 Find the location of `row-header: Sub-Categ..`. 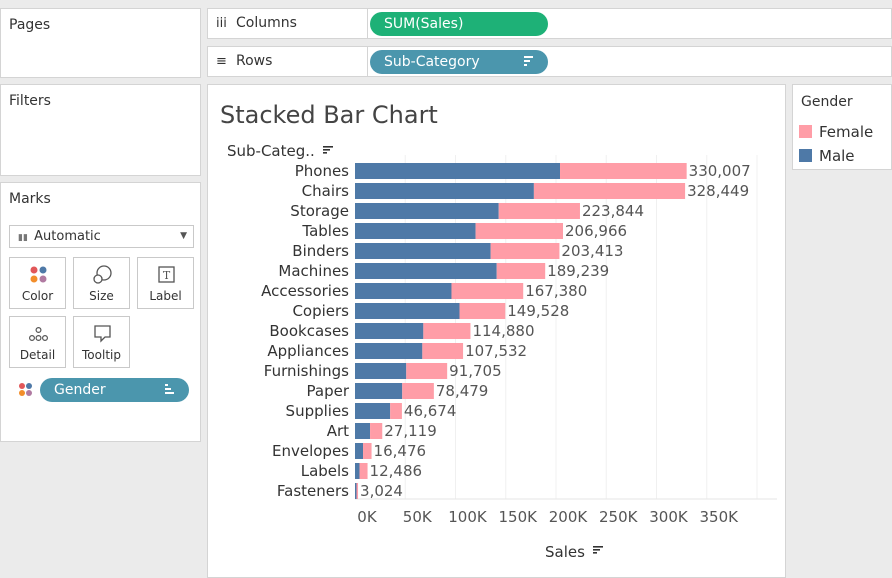

row-header: Sub-Categ.. is located at coordinates (271, 151).